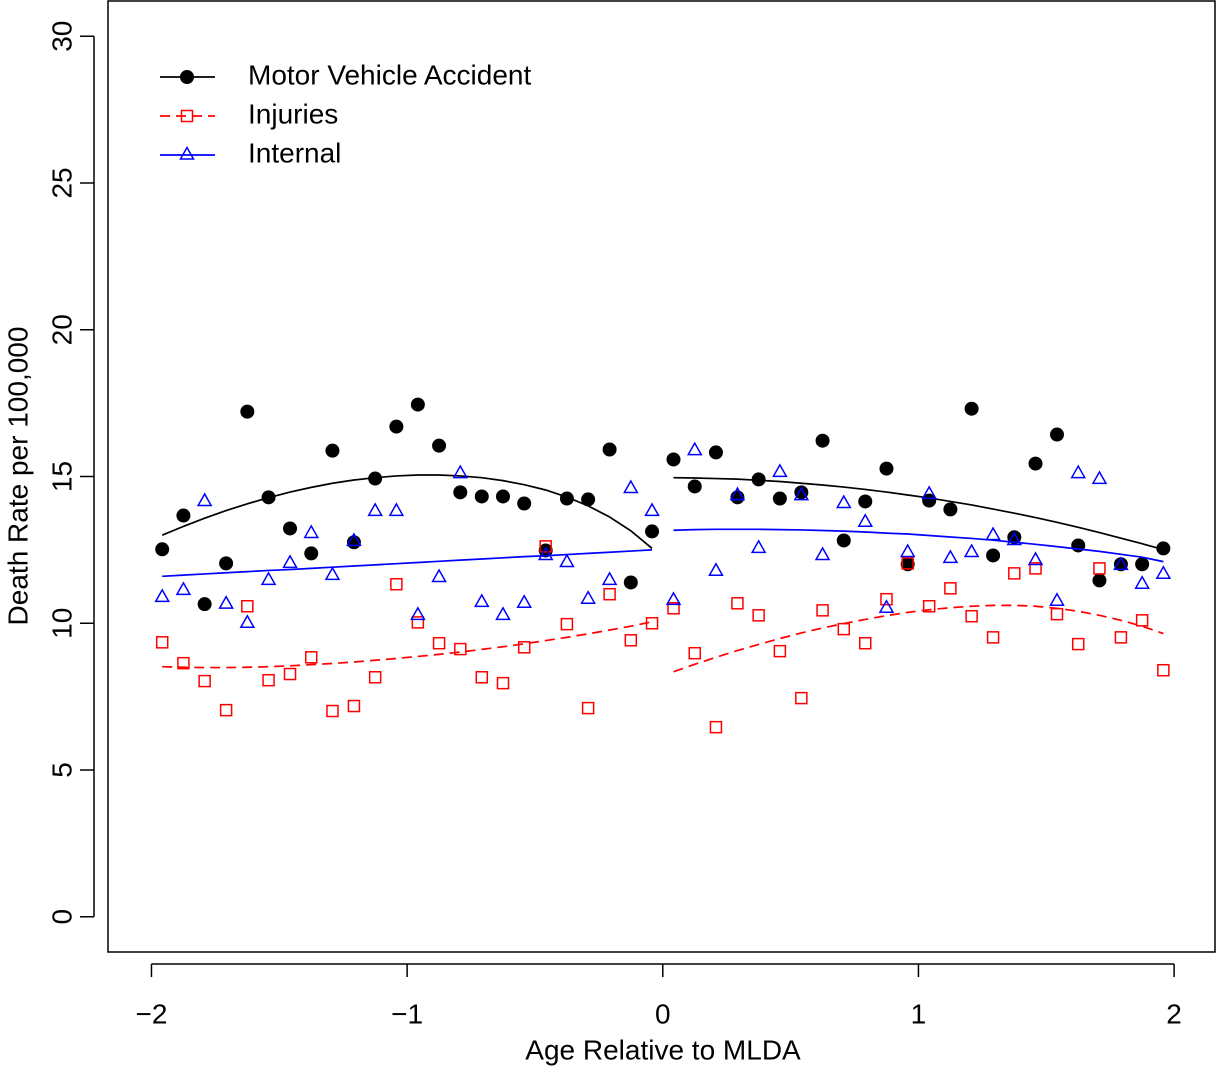  Describe the element at coordinates (17, 476) in the screenshot. I see `y-axis-label: Death Rate per 100,000` at that location.